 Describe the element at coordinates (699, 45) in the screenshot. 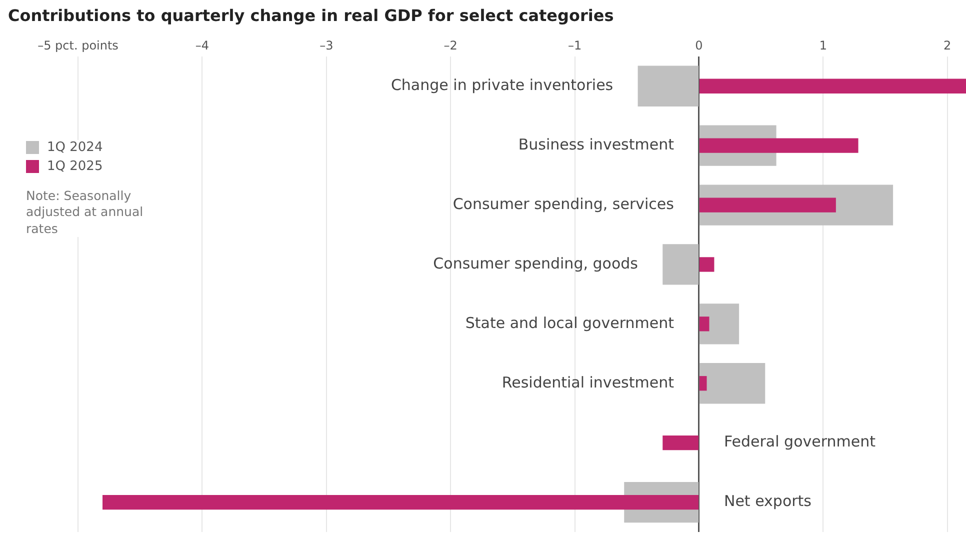

I see `x-tick-label: 0` at that location.